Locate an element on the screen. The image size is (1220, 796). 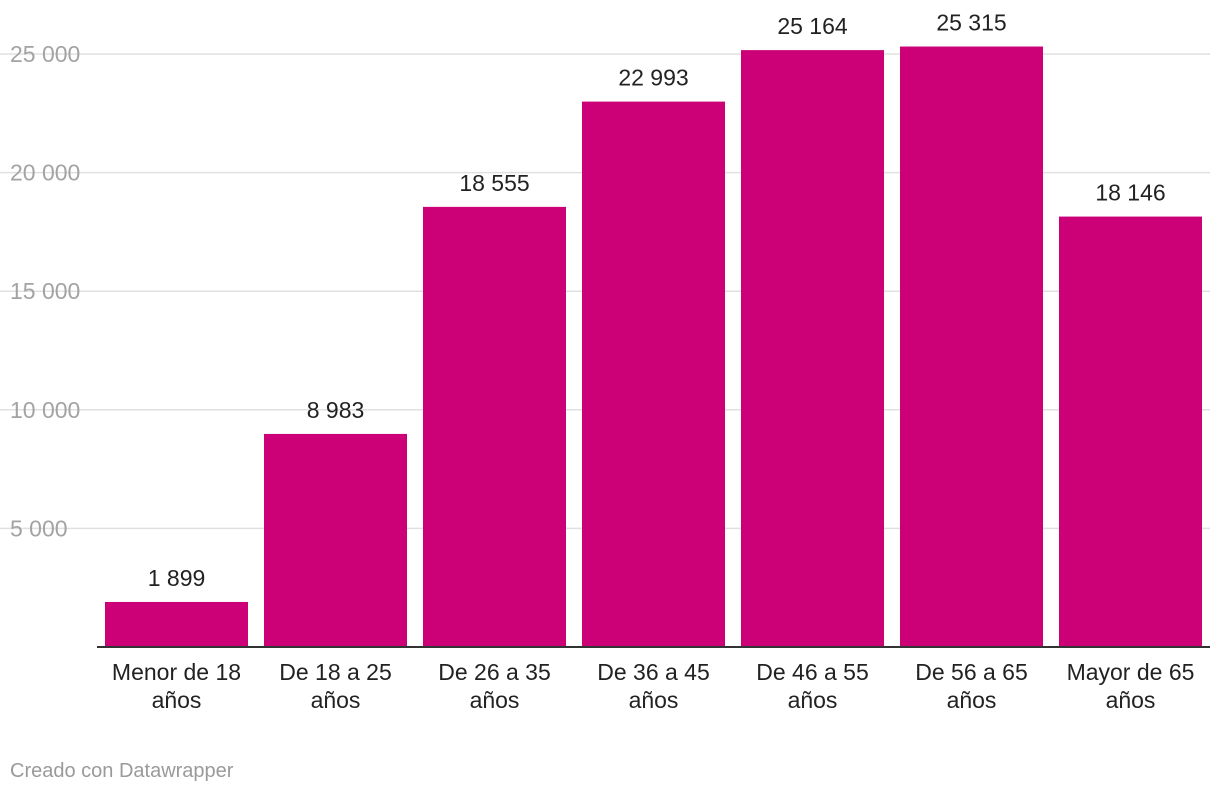
value-label: 1 899 is located at coordinates (177, 578).